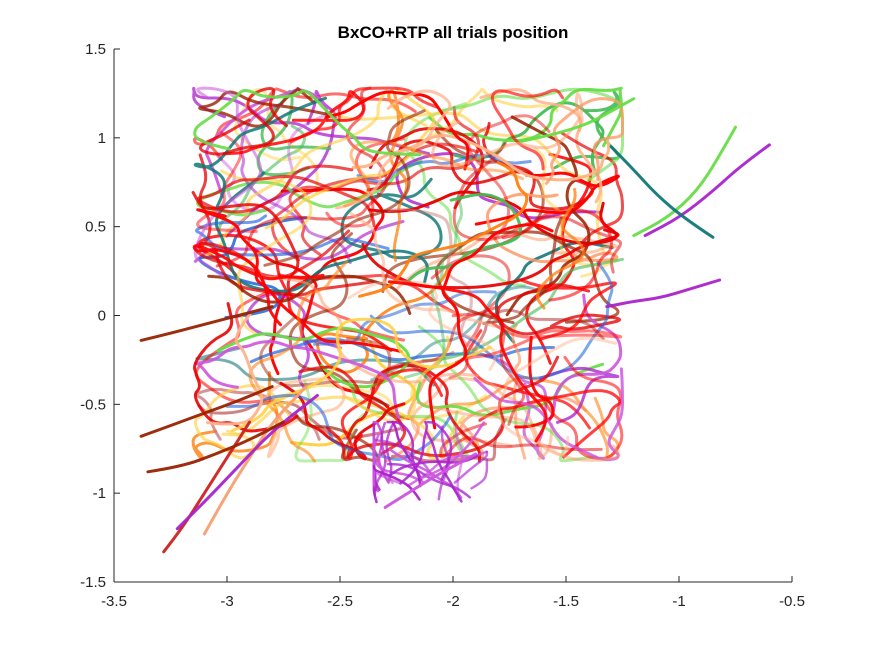 The image size is (875, 656). What do you see at coordinates (226, 601) in the screenshot?
I see `x-tick-label: -3` at bounding box center [226, 601].